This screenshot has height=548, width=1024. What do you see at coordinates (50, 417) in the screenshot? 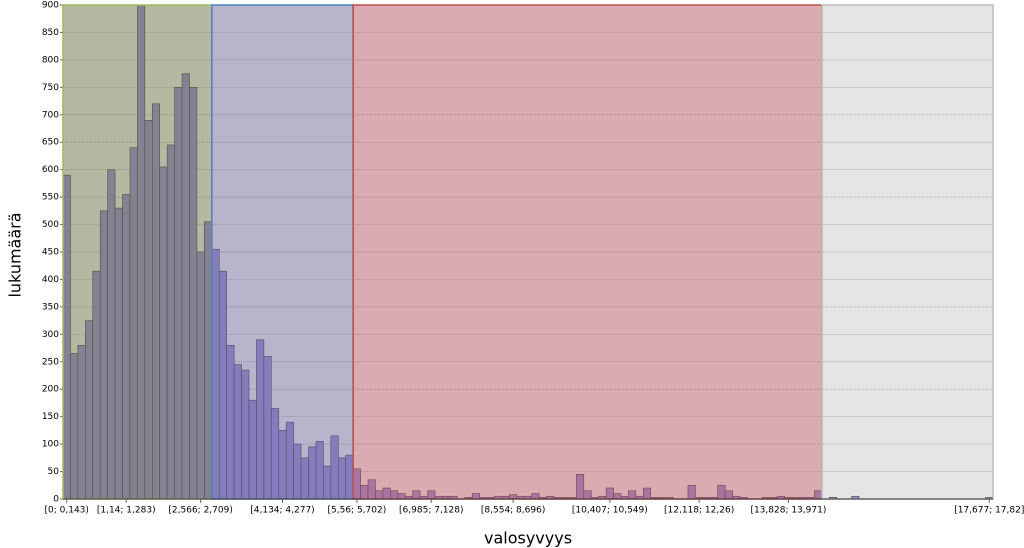
I see `y-tick-label: 150` at bounding box center [50, 417].